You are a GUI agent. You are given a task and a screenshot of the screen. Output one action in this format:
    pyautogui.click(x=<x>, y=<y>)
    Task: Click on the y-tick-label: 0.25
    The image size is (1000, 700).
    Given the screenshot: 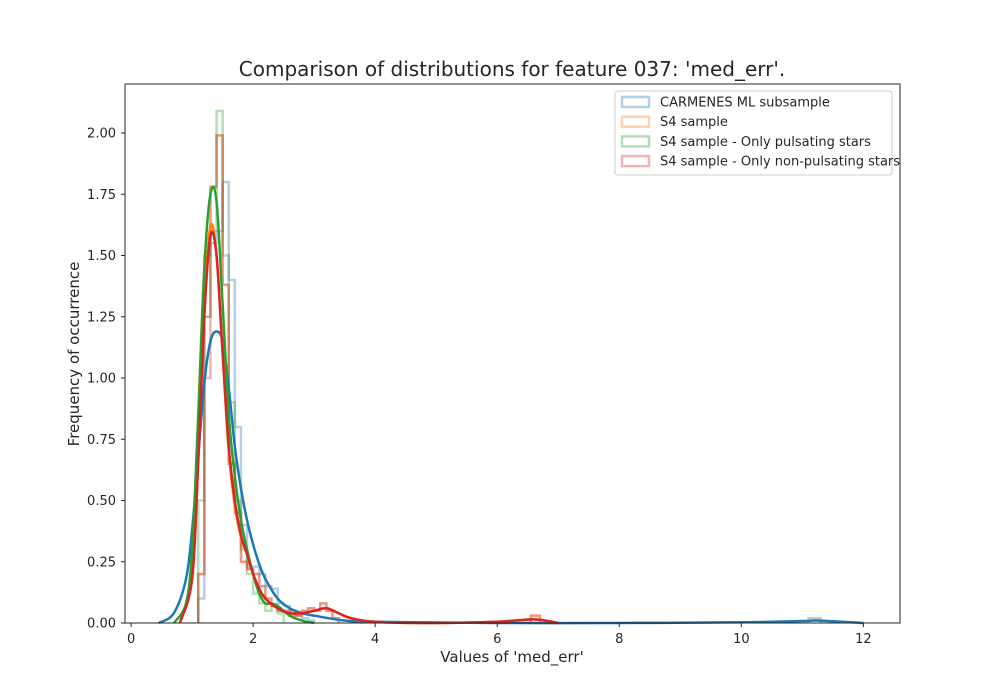 What is the action you would take?
    pyautogui.click(x=101, y=562)
    